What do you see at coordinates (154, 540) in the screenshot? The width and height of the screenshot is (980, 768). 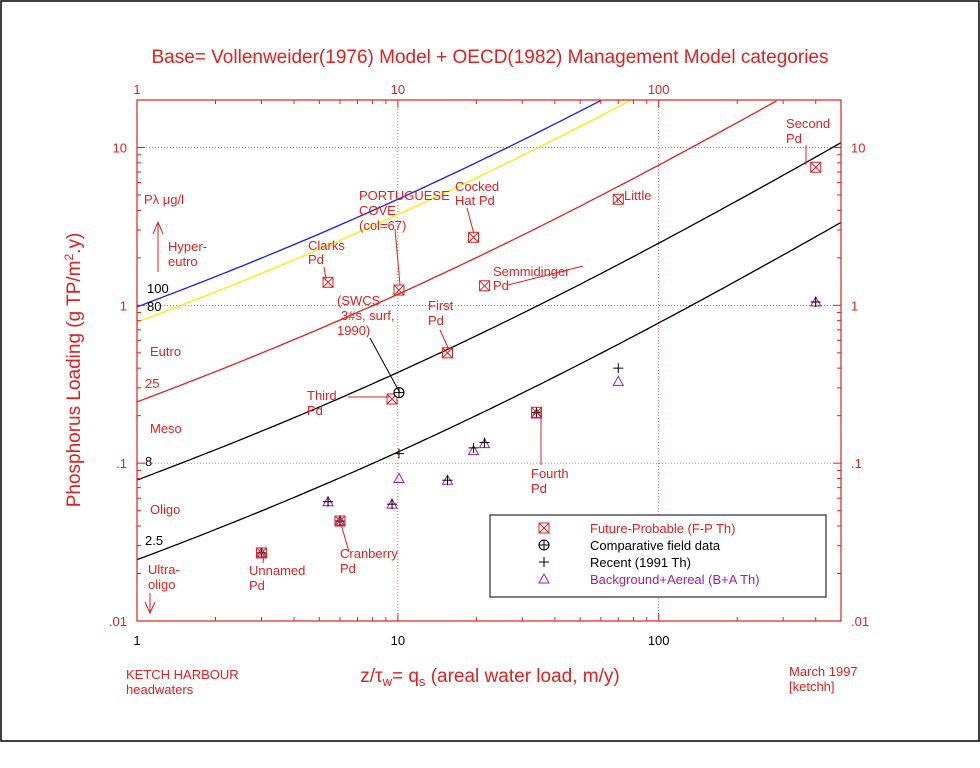 I see `curve-label-2-5: 2.5` at bounding box center [154, 540].